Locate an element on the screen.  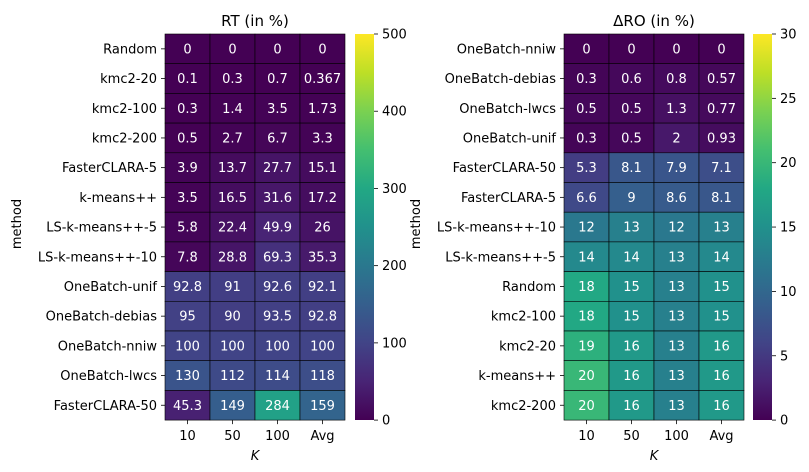
rt-cell-value: 92.8 is located at coordinates (322, 317).